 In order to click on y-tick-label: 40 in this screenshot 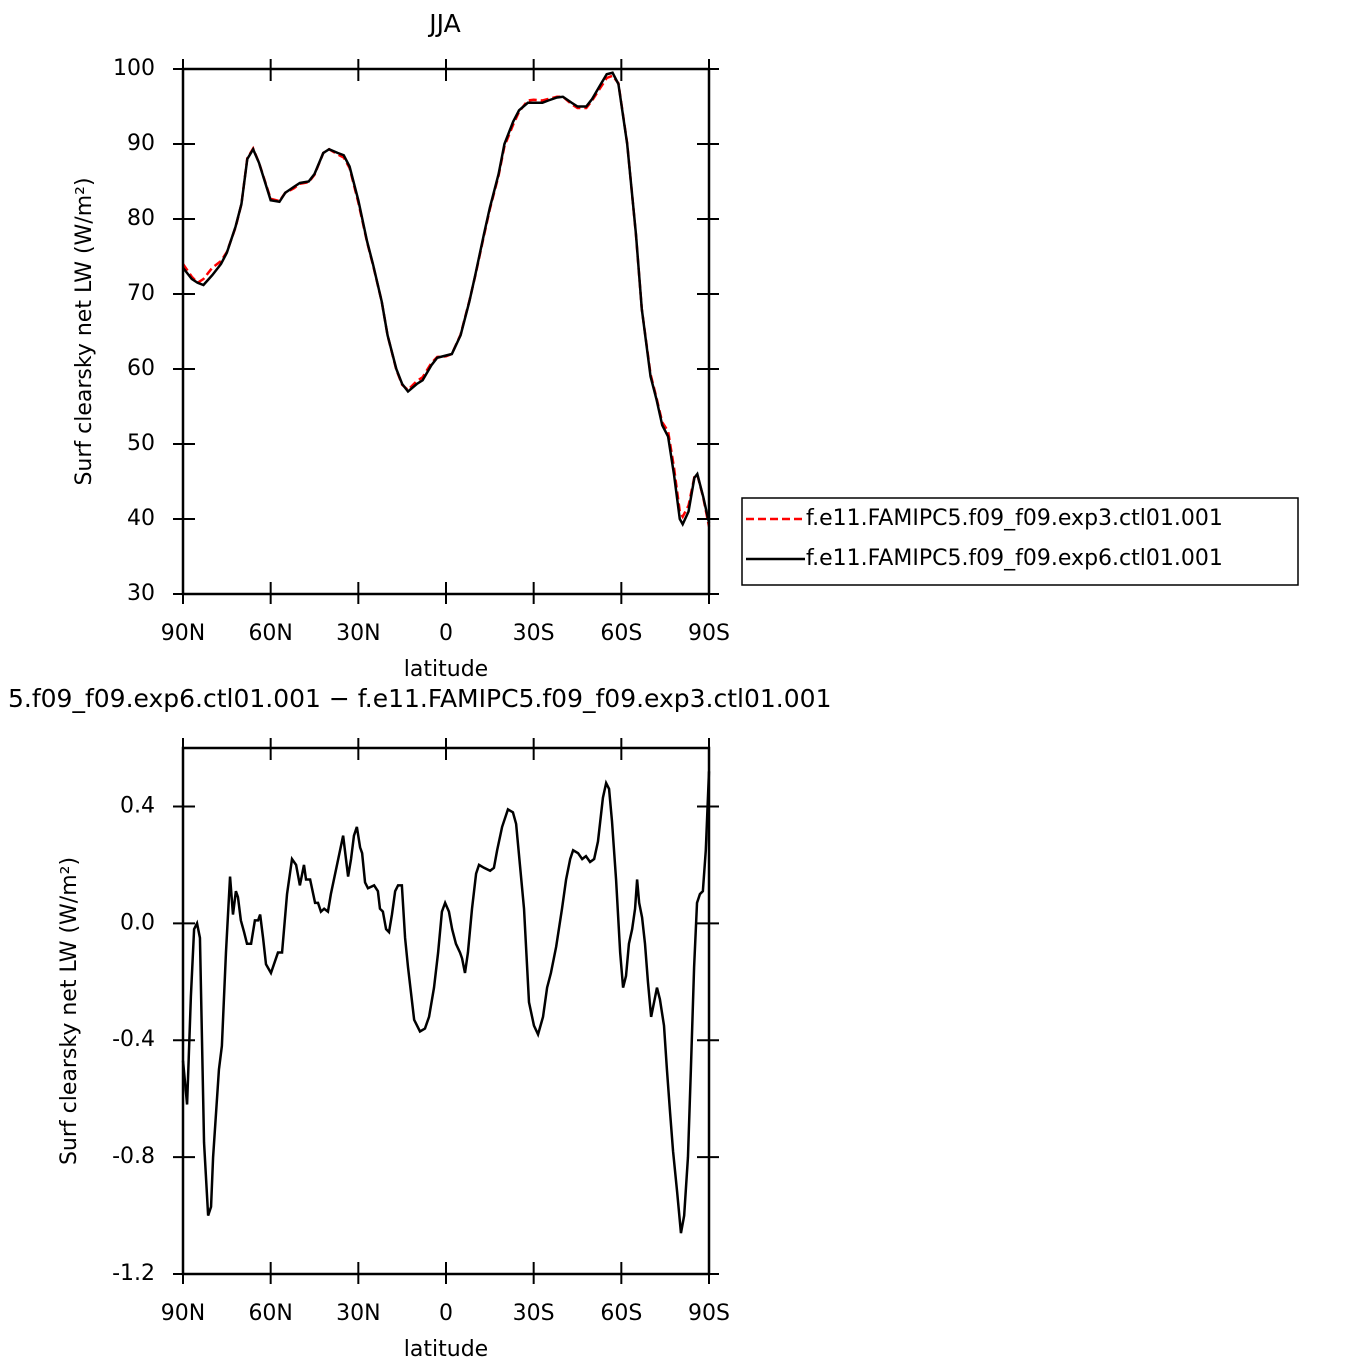, I will do `click(141, 518)`.